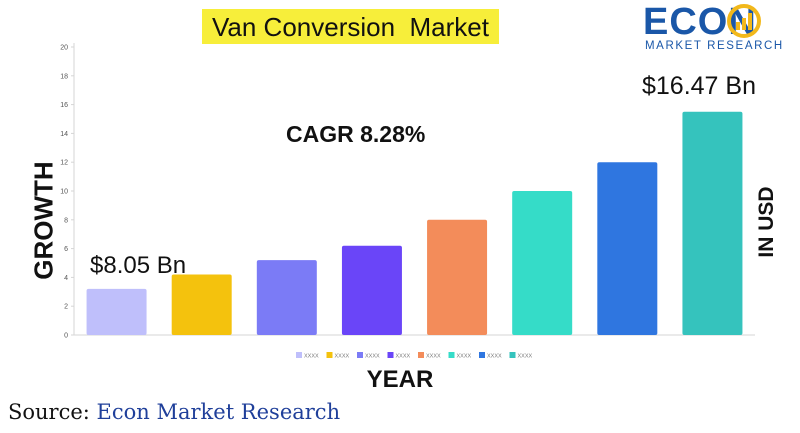 The height and width of the screenshot is (433, 800). I want to click on source-name: Econ Market Research, so click(218, 412).